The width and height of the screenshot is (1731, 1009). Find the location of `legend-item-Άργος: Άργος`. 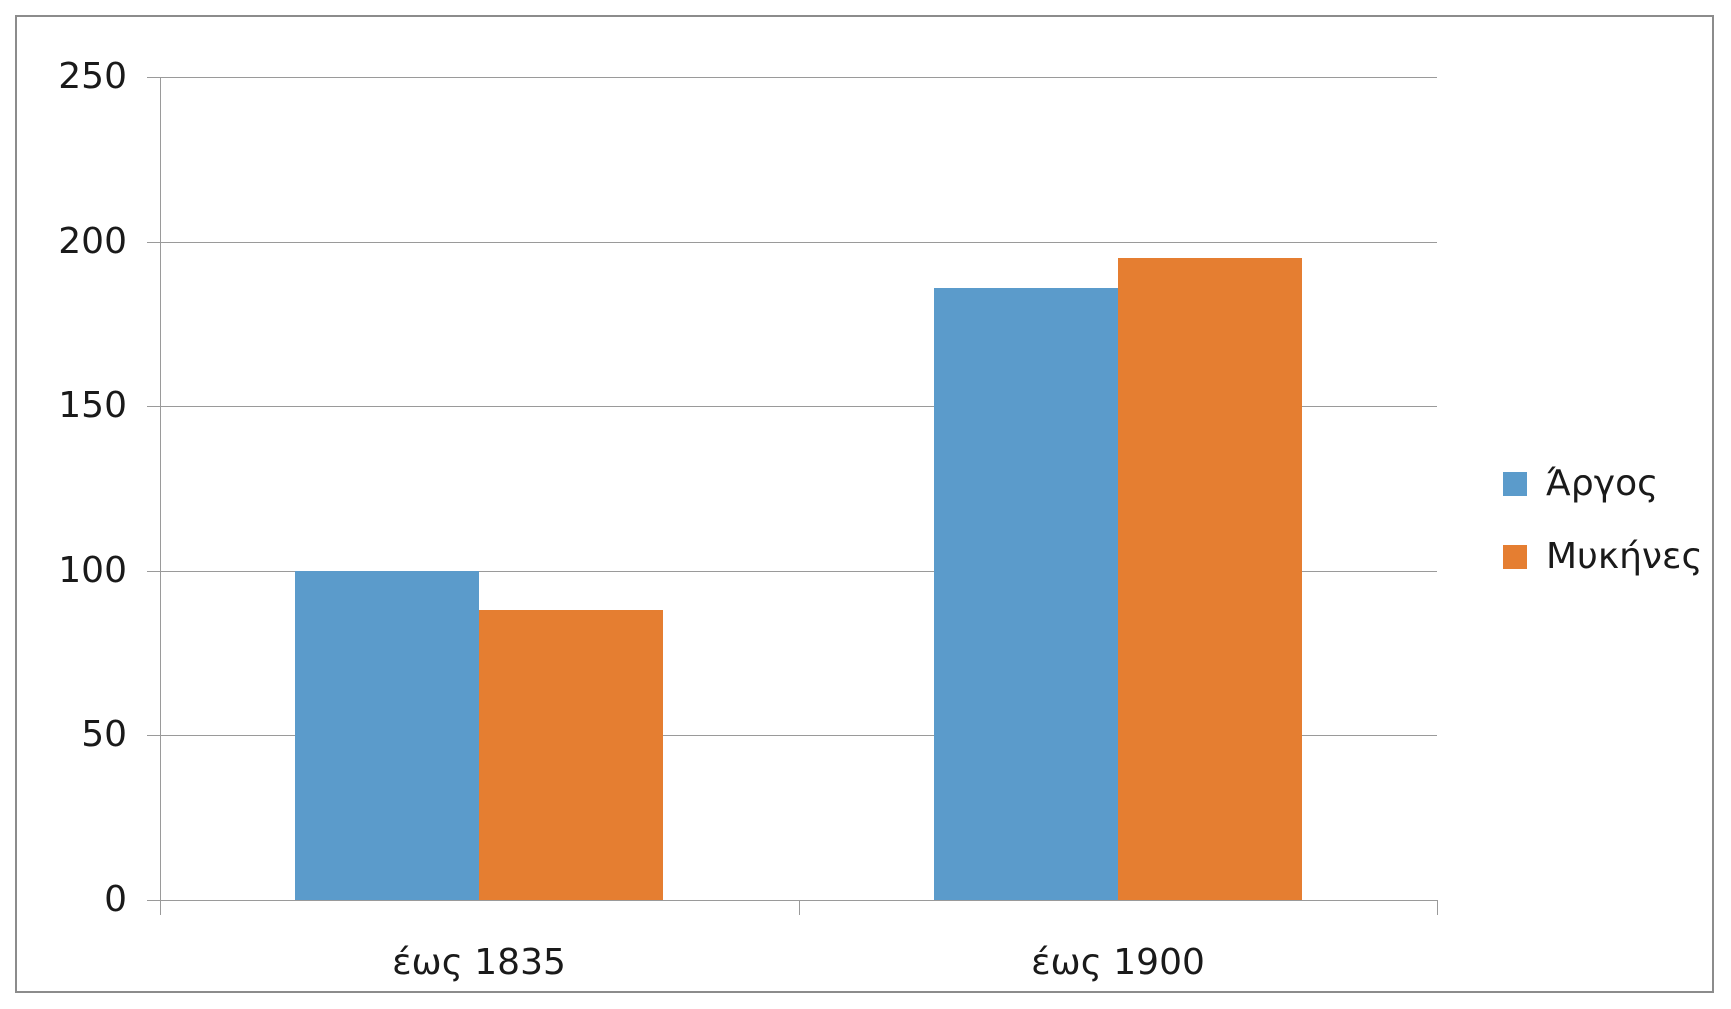

legend-item-Άργος: Άργος is located at coordinates (1603, 484).